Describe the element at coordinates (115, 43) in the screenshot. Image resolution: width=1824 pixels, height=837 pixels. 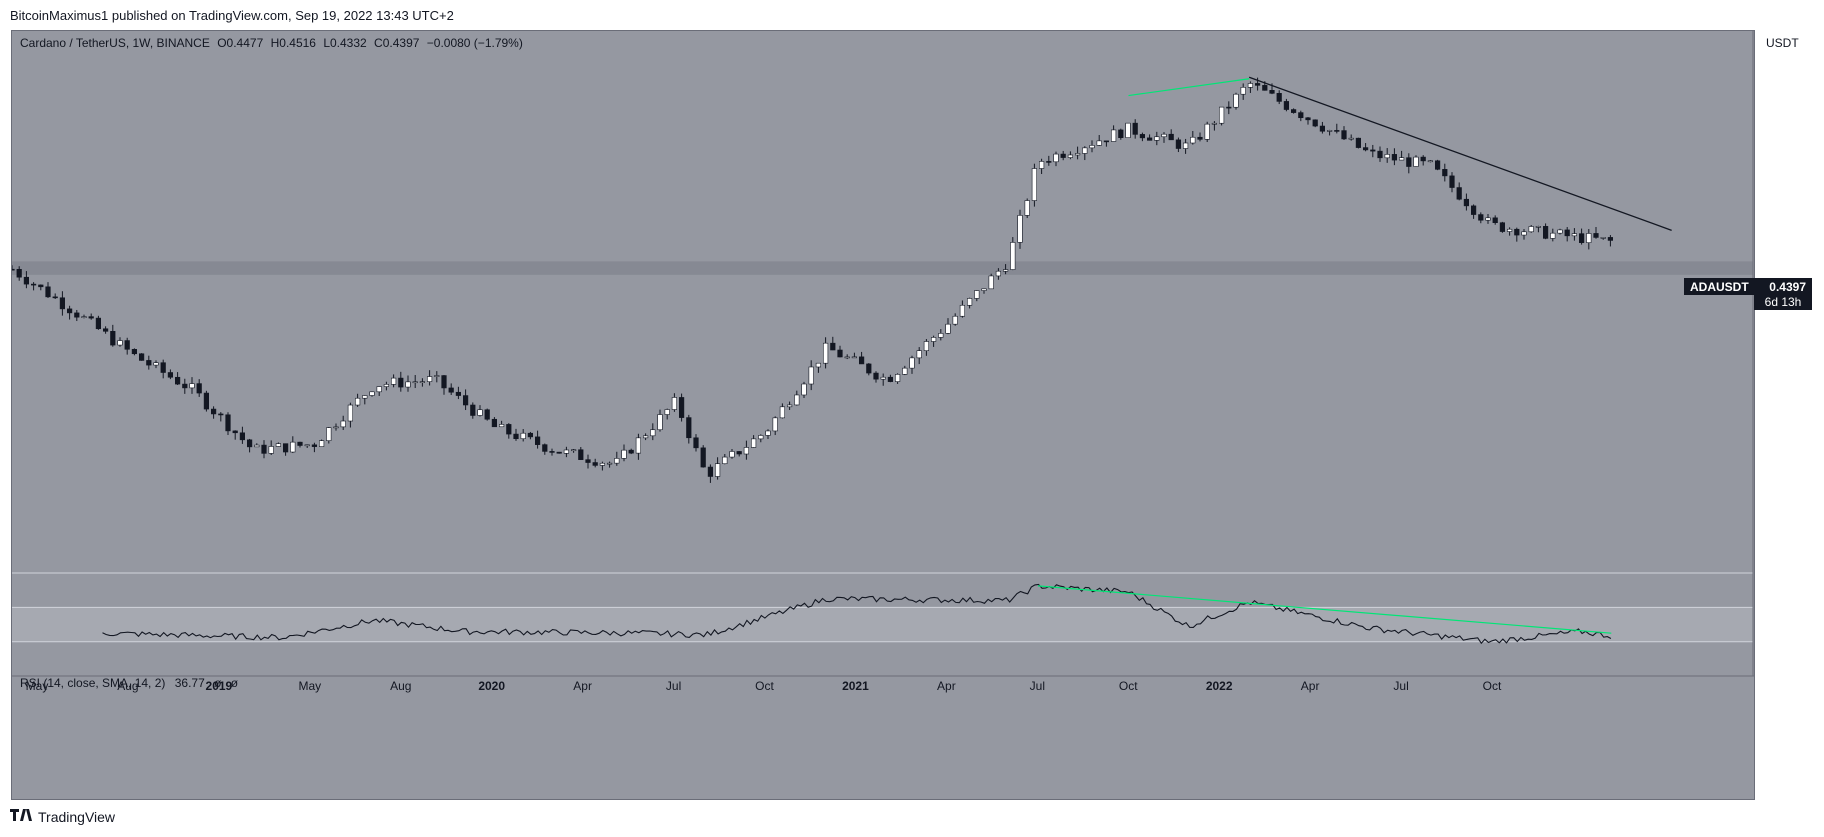
I see `symbol-title: Cardano / TetherUS, 1W, BINANCE` at that location.